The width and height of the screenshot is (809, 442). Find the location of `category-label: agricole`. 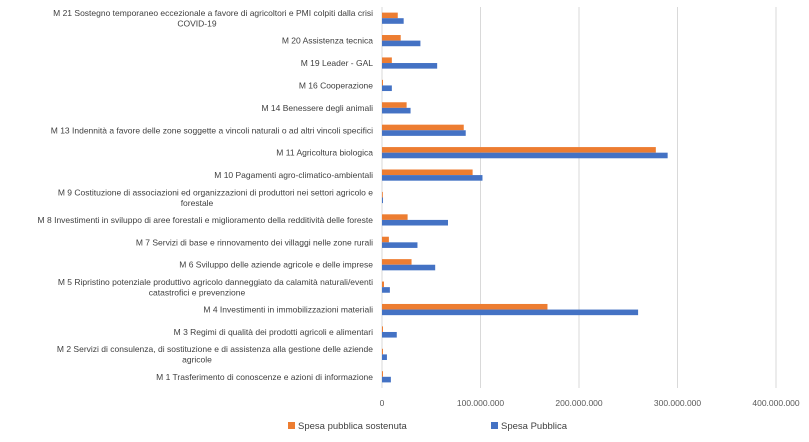

category-label: agricole is located at coordinates (197, 360).